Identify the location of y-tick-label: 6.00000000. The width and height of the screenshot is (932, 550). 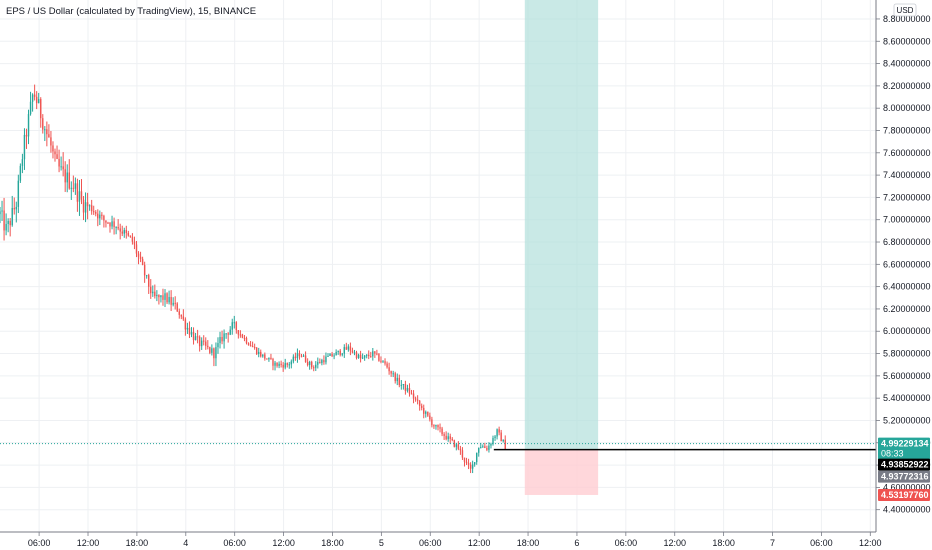
(907, 331).